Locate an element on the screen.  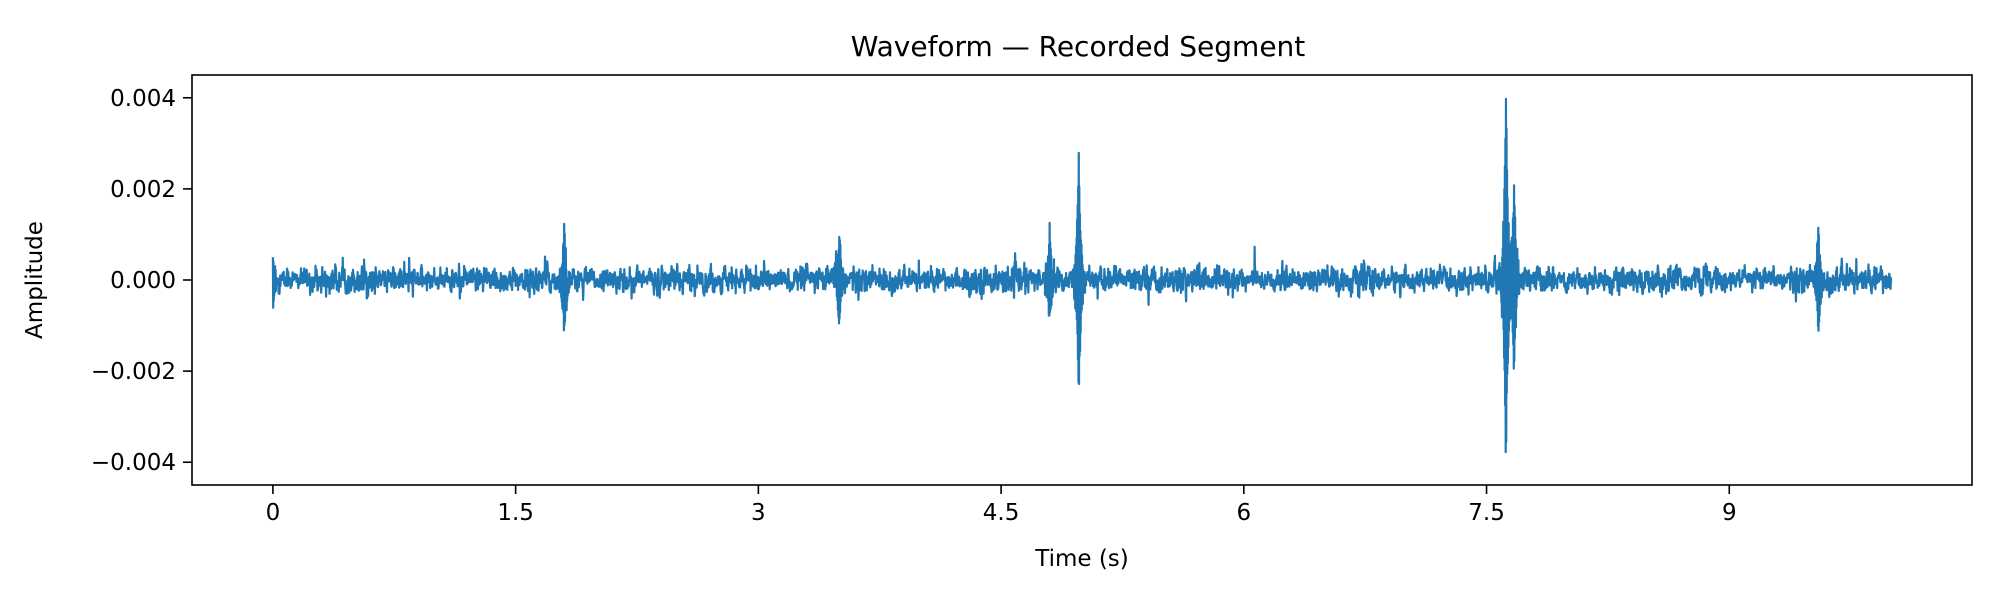
x-tick-label: 7.5 is located at coordinates (1486, 513).